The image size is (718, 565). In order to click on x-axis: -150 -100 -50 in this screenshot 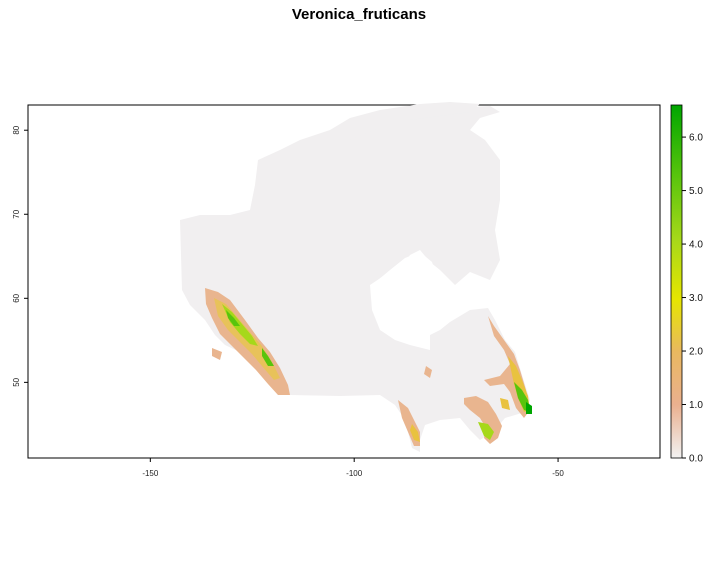, I will do `click(353, 468)`.